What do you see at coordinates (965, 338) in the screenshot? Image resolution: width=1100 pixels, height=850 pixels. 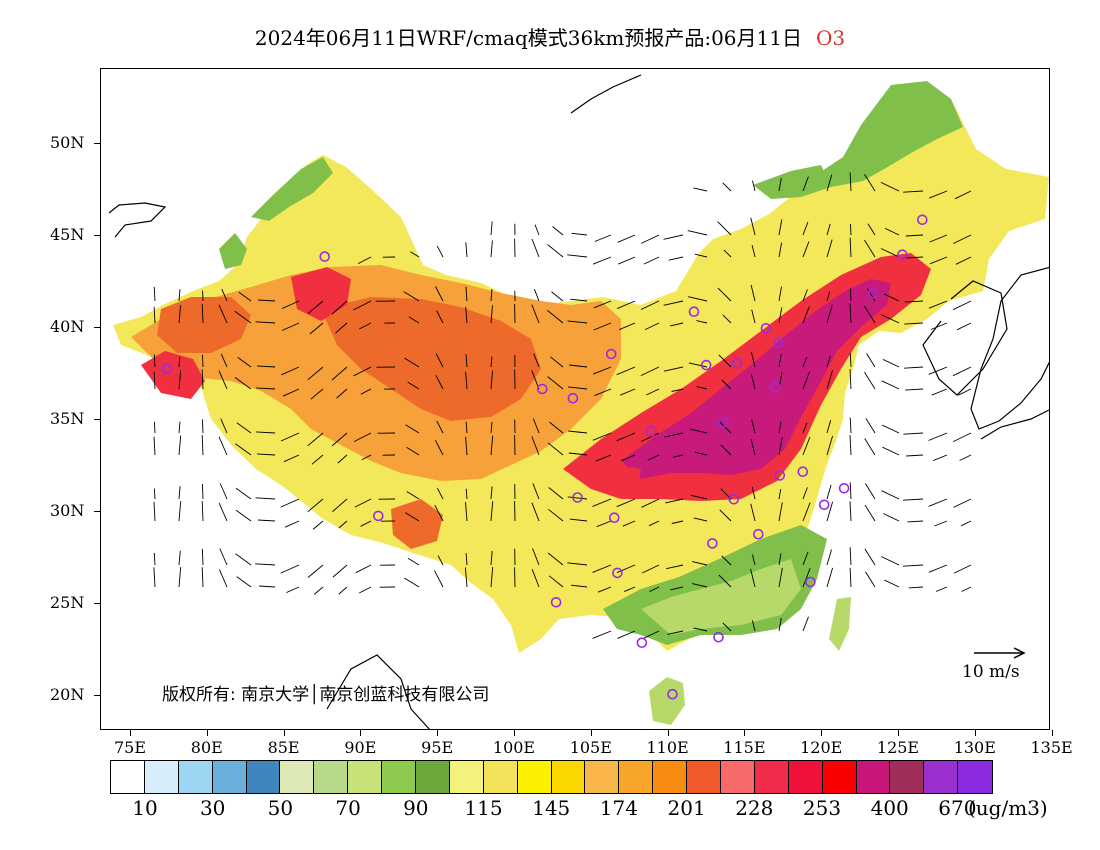 I see `korea-coastline` at bounding box center [965, 338].